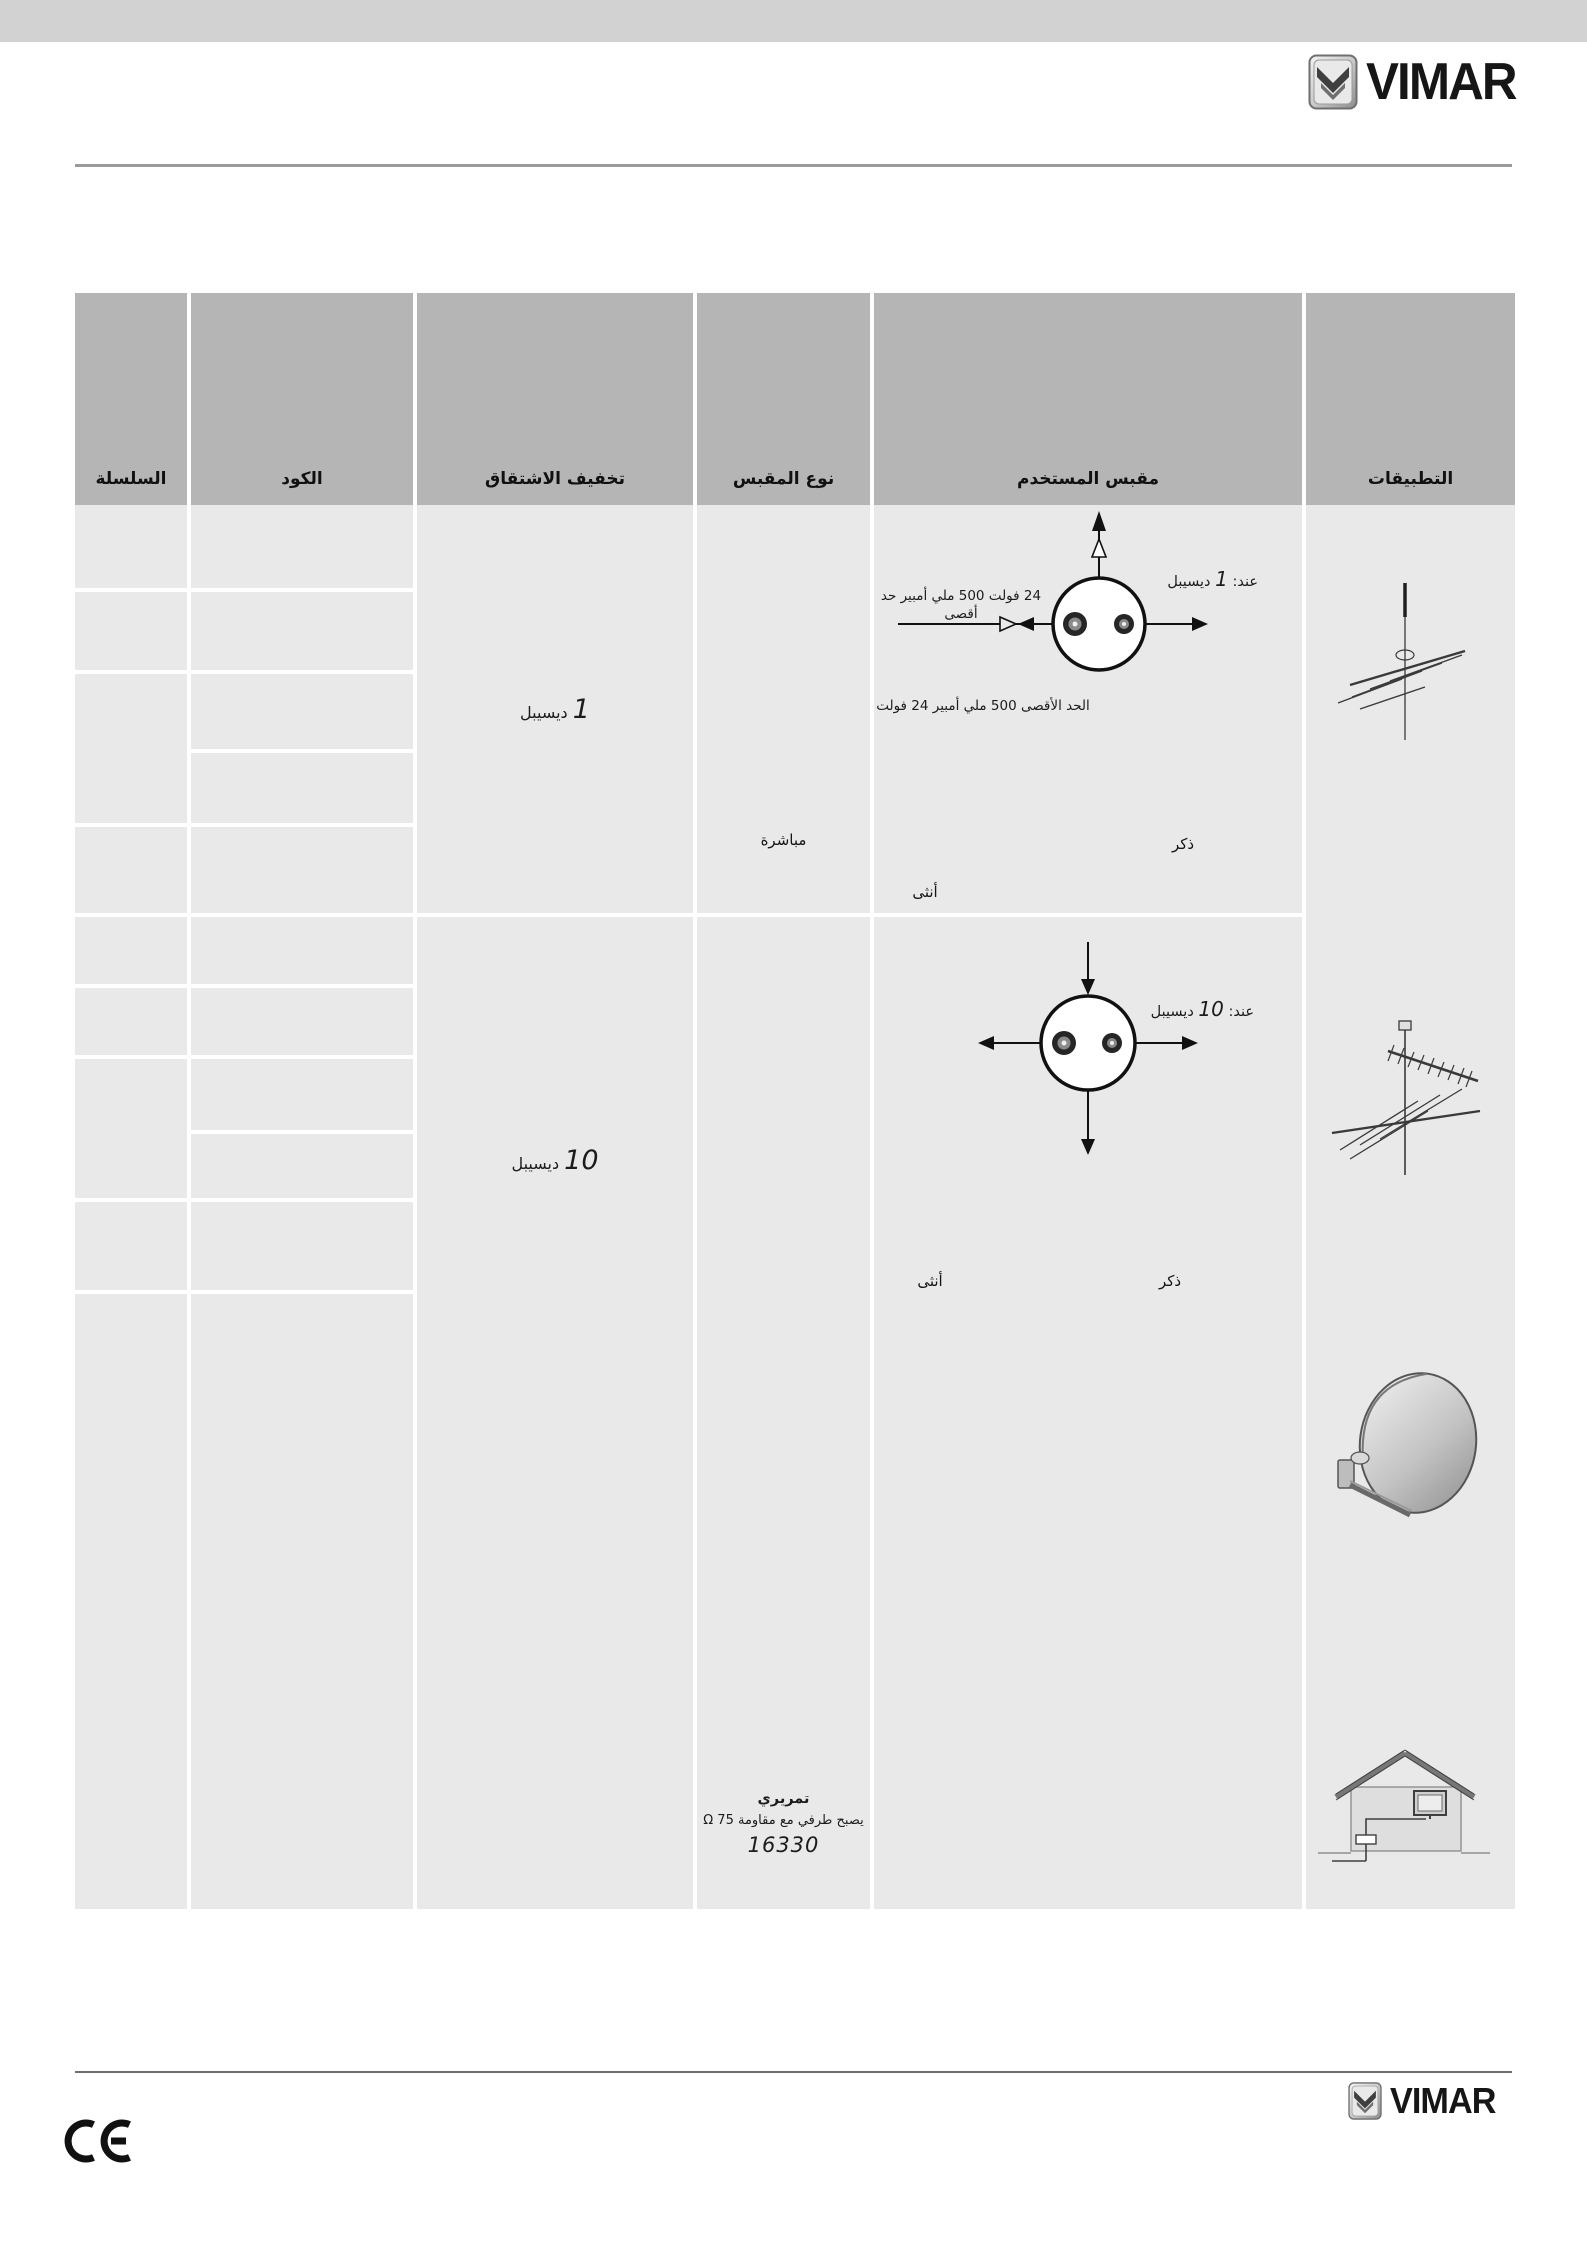 This screenshot has width=1587, height=2245. I want to click on col-header-applications: التطبيقات, so click(1410, 399).